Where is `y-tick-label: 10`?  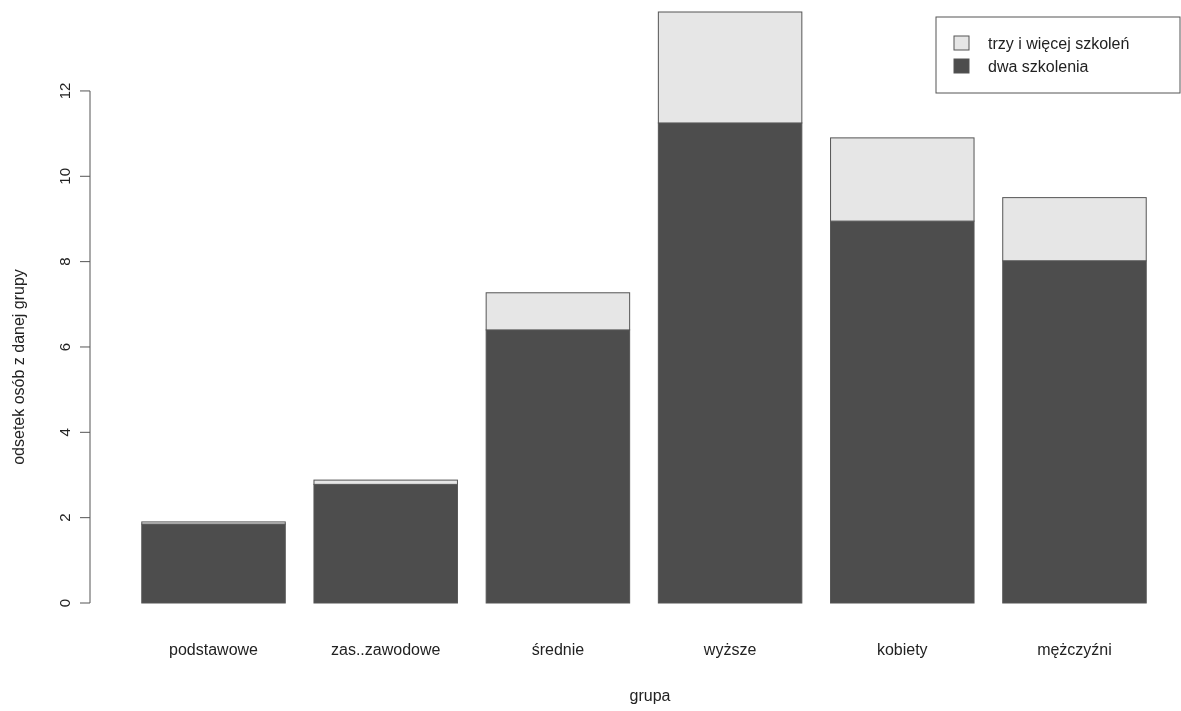
y-tick-label: 10 is located at coordinates (64, 176).